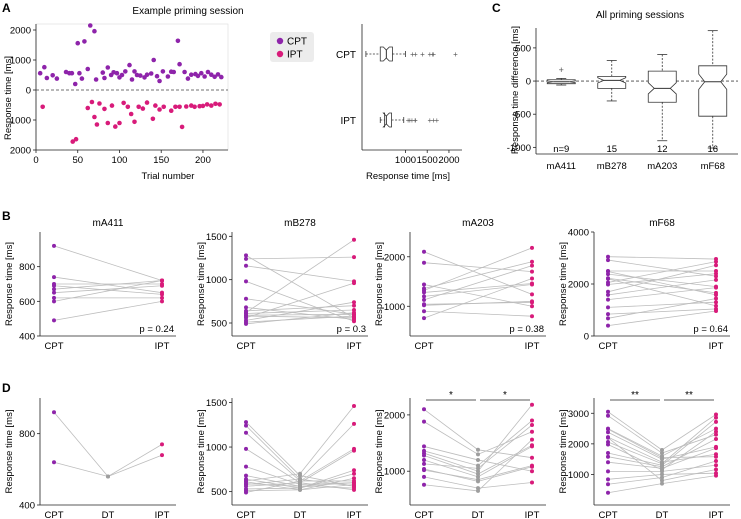 This screenshot has height=519, width=741. I want to click on c-category-label: mA411, so click(561, 166).